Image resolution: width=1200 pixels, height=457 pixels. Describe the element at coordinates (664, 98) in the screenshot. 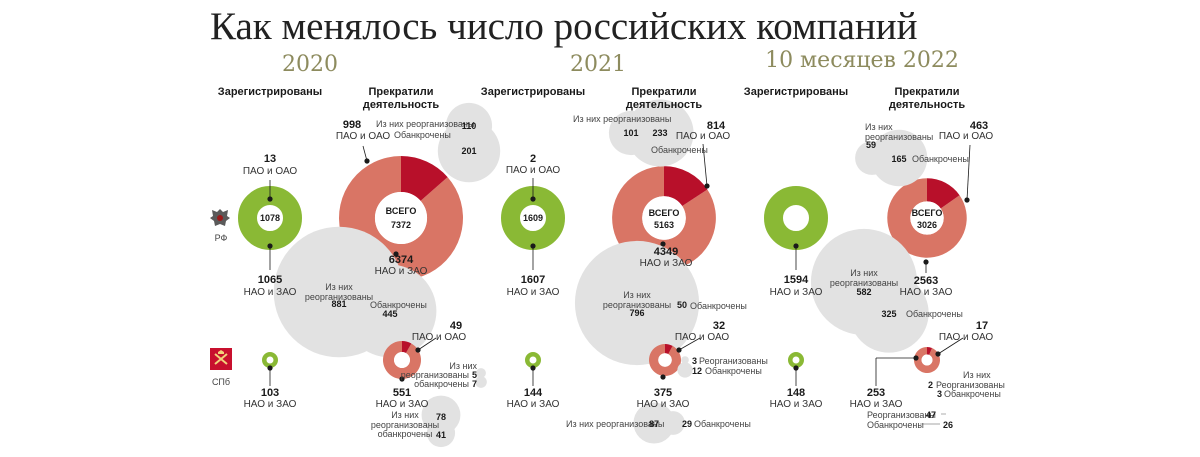

I see `header-stopped-2021: Прекратили деятельность` at that location.